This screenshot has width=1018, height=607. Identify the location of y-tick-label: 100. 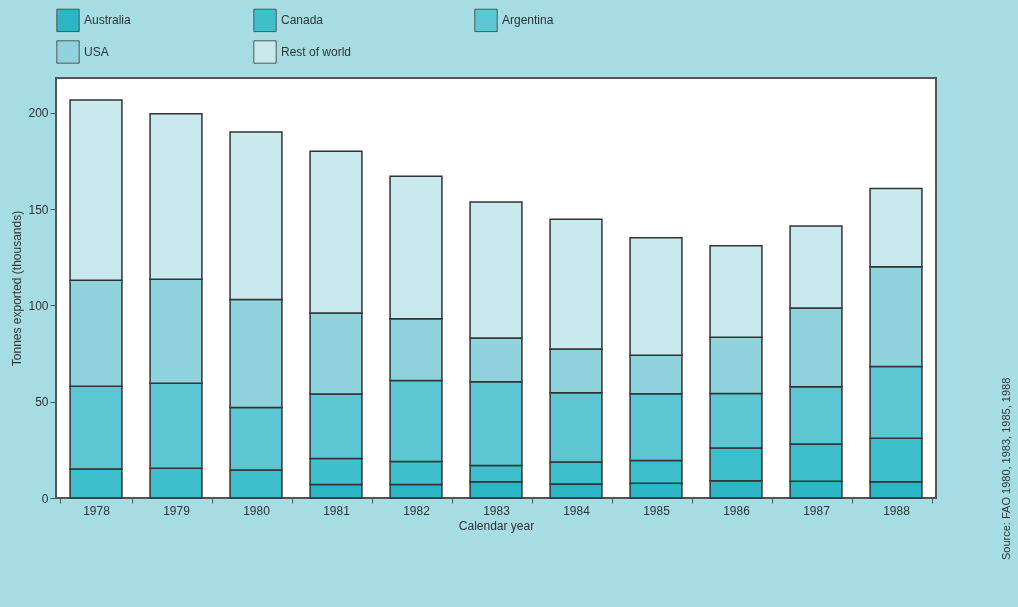
(38, 305).